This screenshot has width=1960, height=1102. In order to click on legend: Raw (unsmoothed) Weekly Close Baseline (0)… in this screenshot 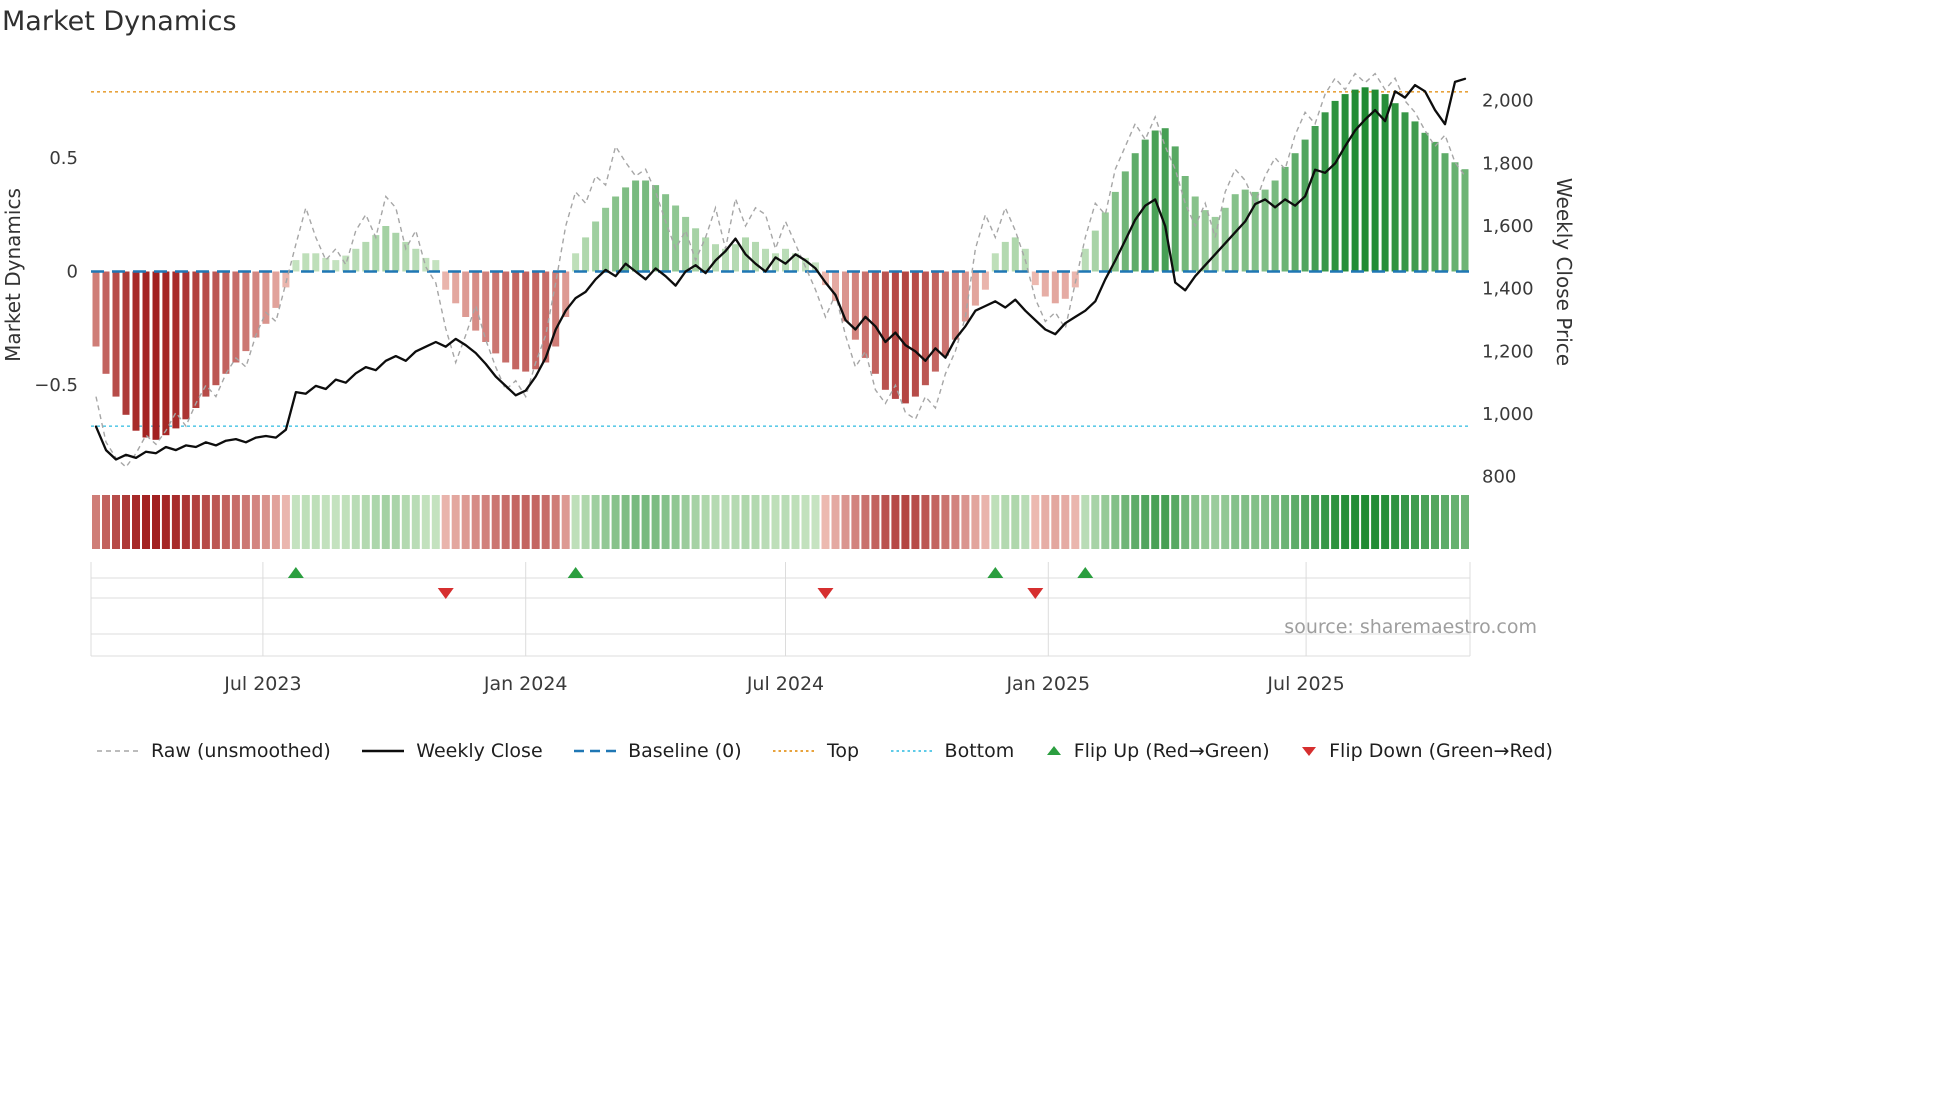, I will do `click(824, 751)`.